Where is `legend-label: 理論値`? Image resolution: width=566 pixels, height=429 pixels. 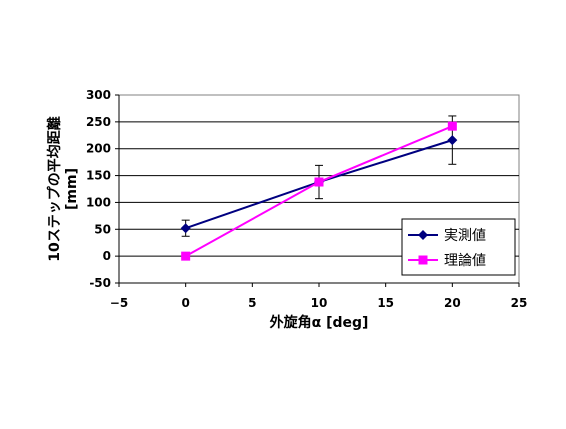
legend-label: 理論値 is located at coordinates (465, 261).